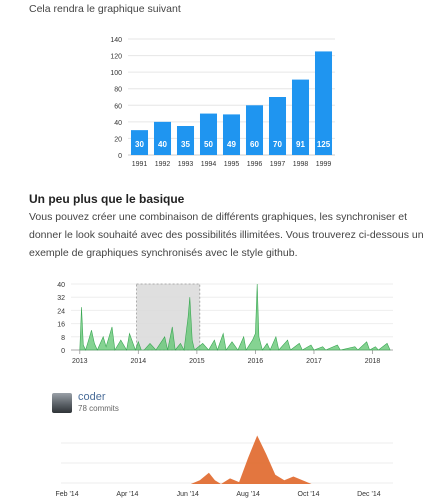  Describe the element at coordinates (277, 144) in the screenshot. I see `bar-data-label: 70` at that location.